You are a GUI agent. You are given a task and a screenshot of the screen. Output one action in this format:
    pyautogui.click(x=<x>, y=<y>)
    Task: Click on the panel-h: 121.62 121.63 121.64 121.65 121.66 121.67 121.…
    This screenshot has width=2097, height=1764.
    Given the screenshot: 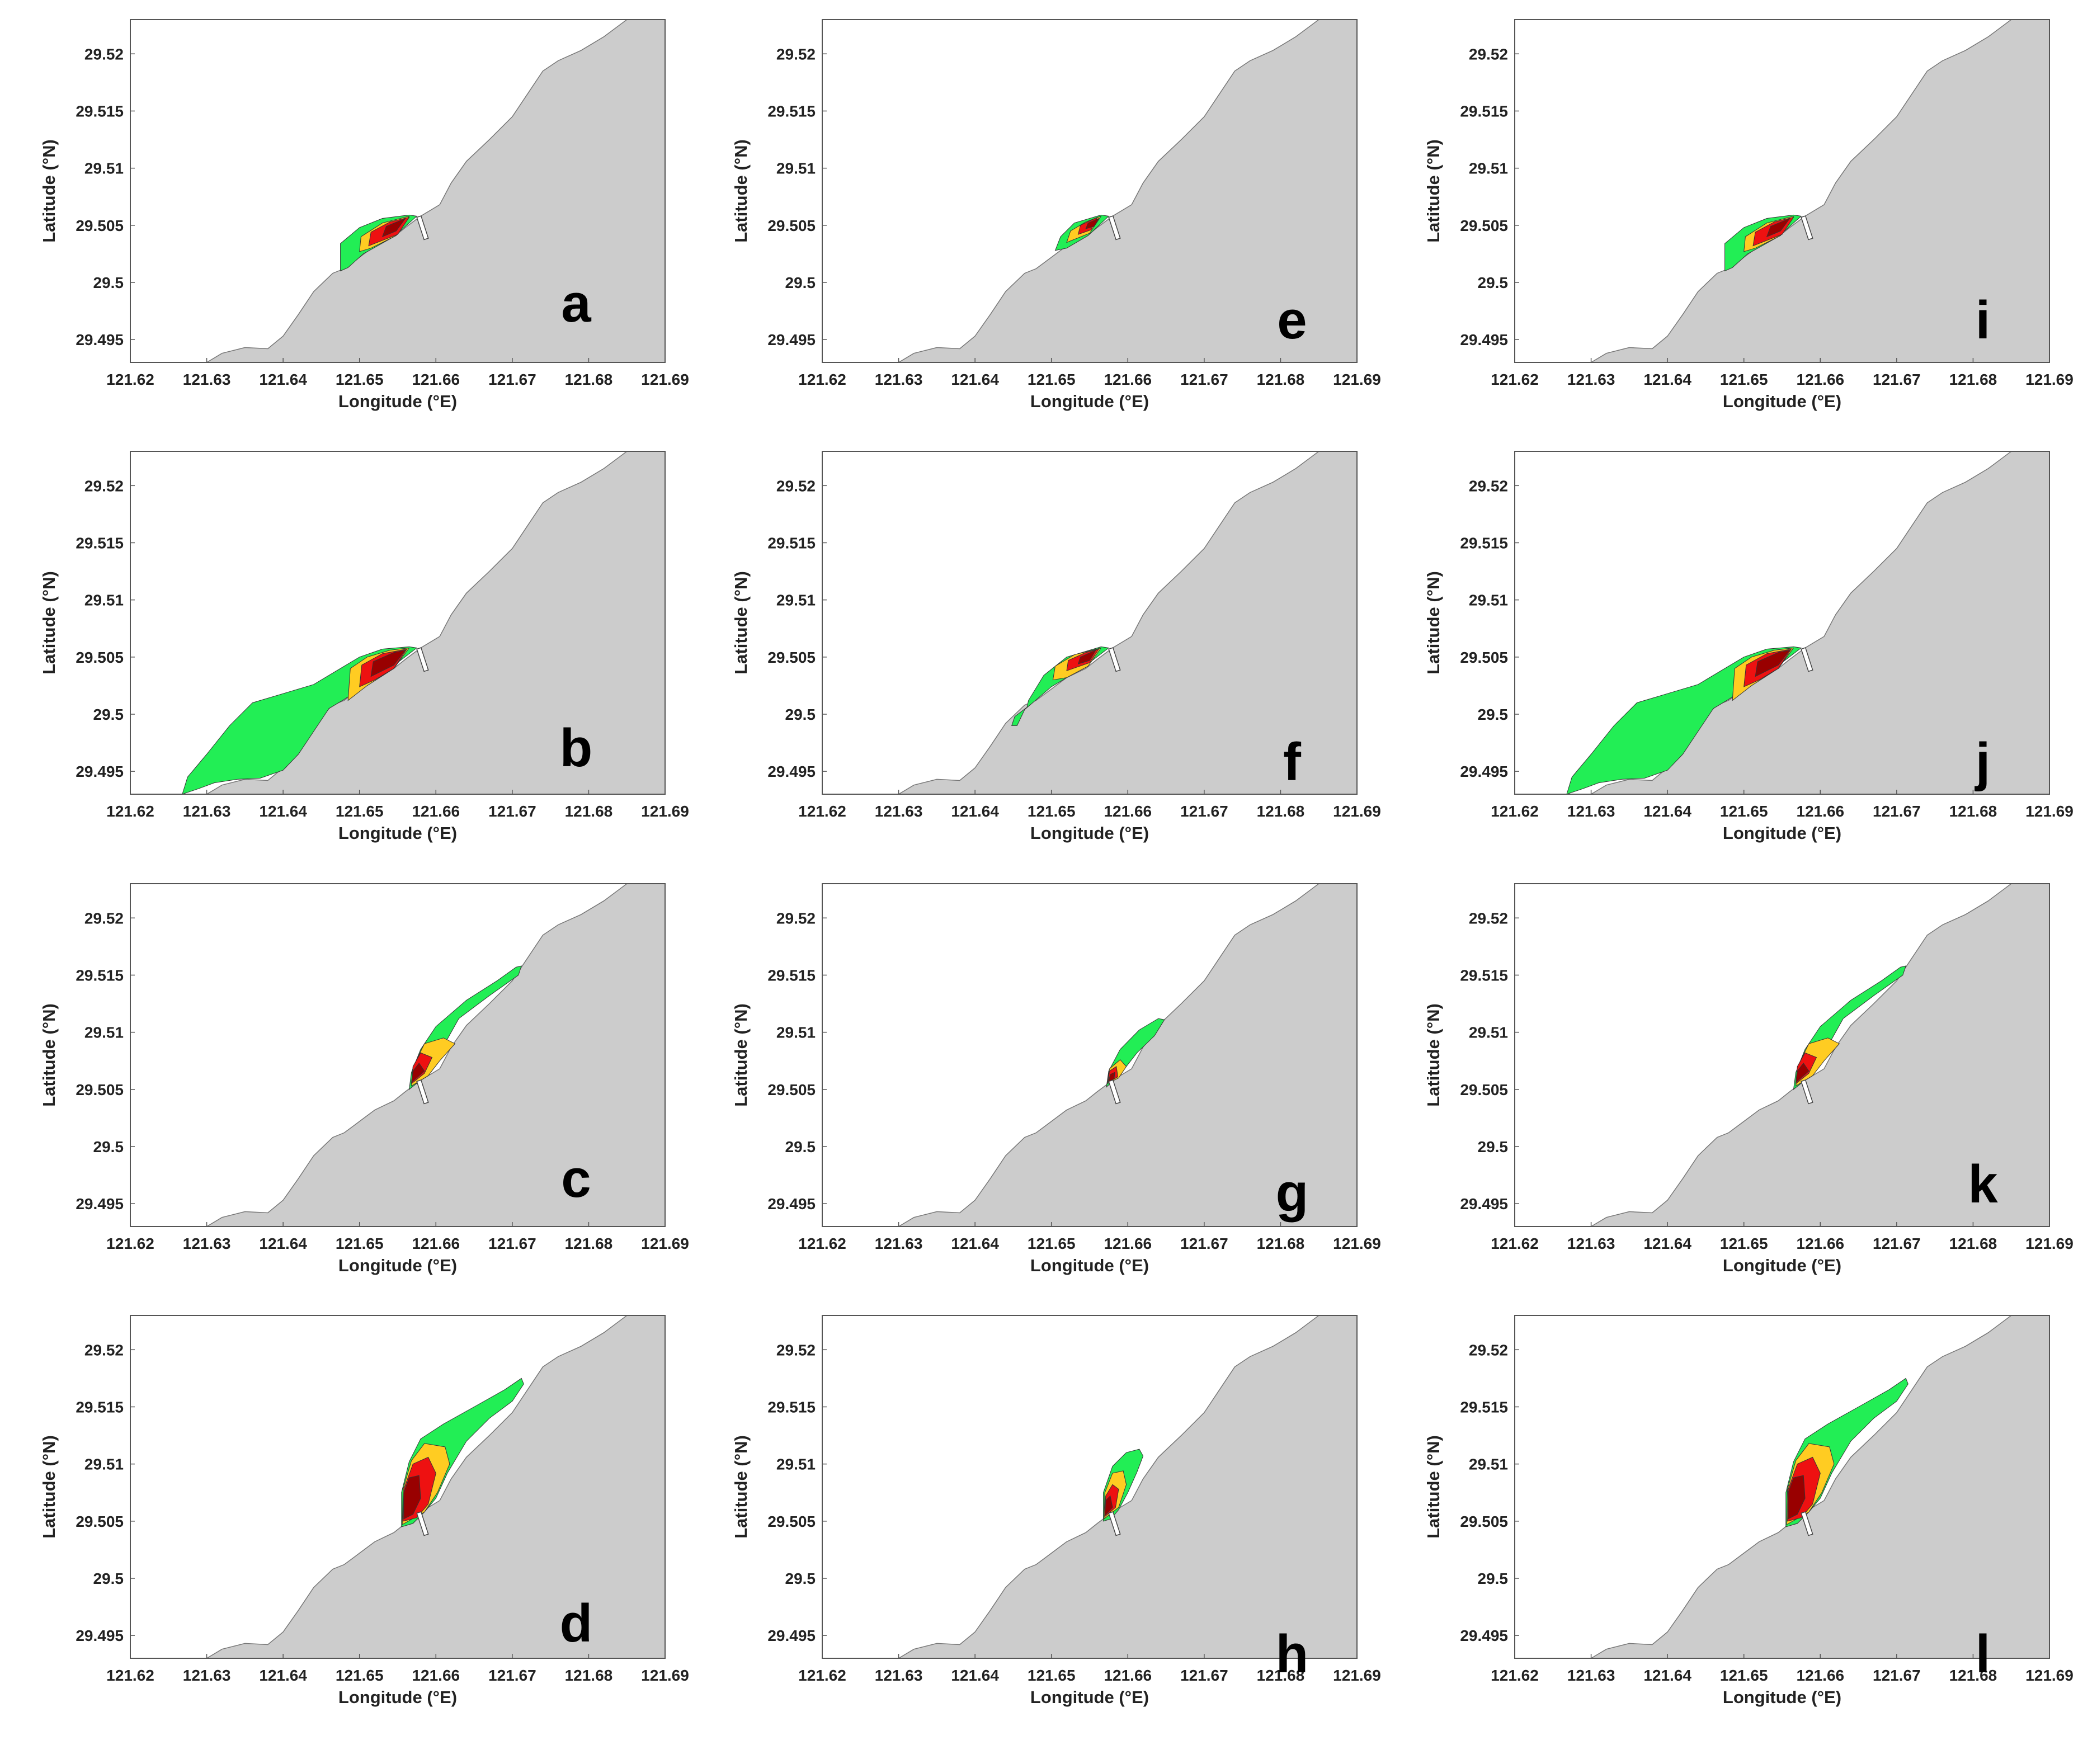 What is the action you would take?
    pyautogui.click(x=1056, y=1511)
    